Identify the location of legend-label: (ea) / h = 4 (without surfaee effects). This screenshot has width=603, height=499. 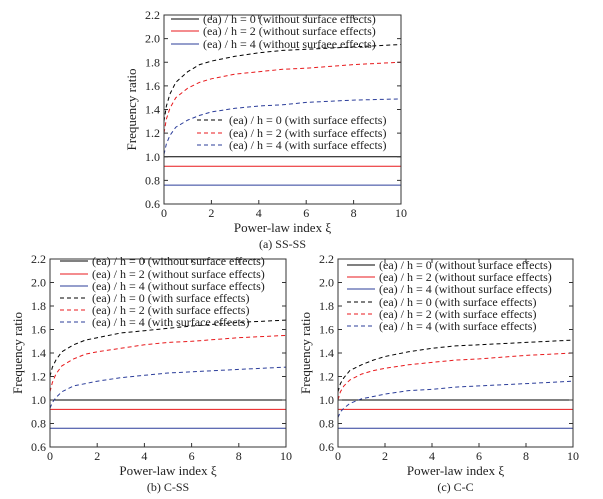
(289, 44).